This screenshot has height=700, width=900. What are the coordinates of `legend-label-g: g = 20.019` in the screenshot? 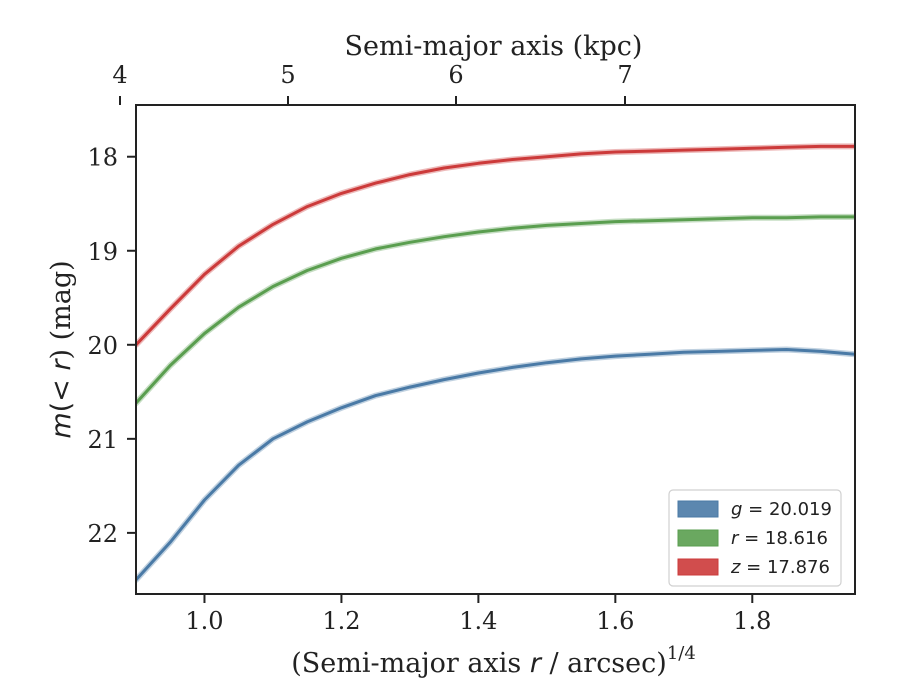 It's located at (781, 509).